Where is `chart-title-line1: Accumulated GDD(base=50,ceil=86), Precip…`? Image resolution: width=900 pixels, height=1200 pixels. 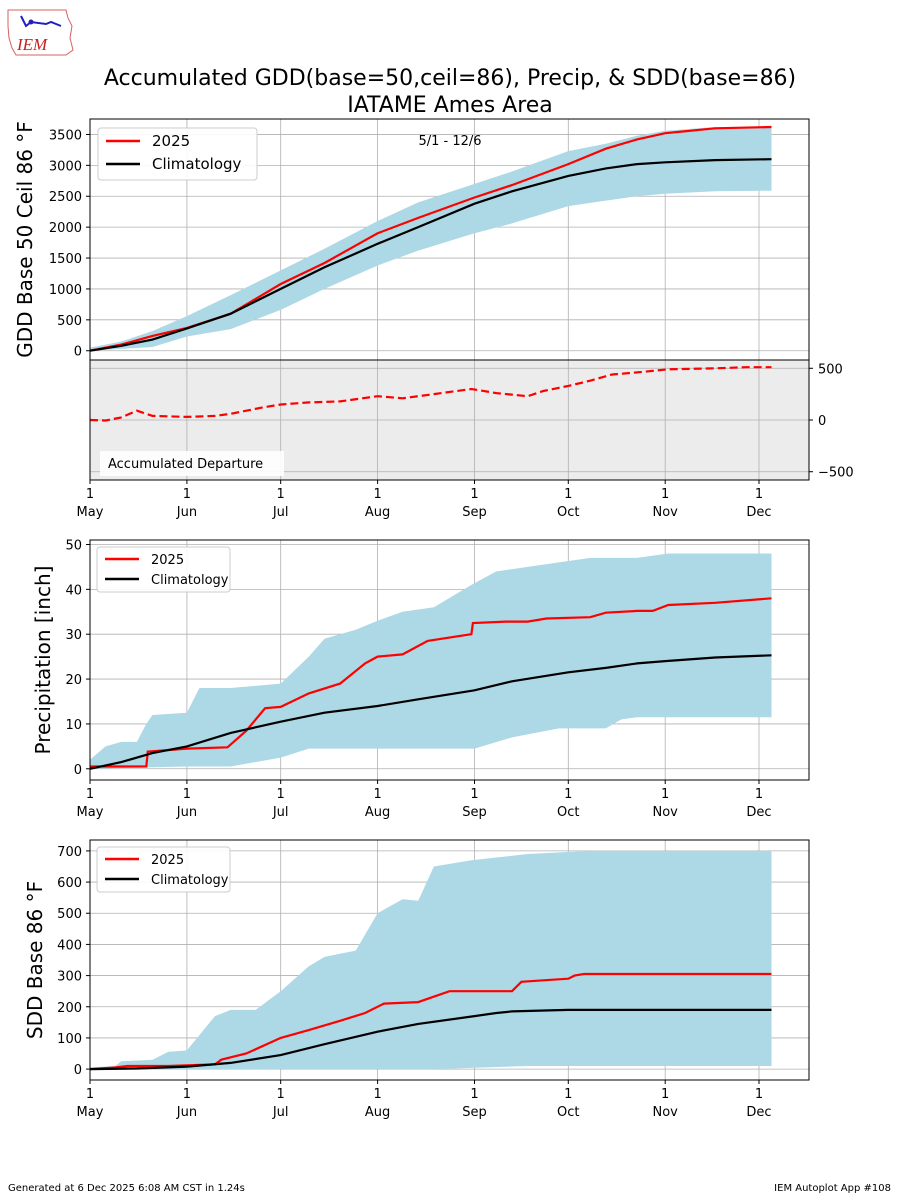 chart-title-line1: Accumulated GDD(base=50,ceil=86), Precip… is located at coordinates (450, 78).